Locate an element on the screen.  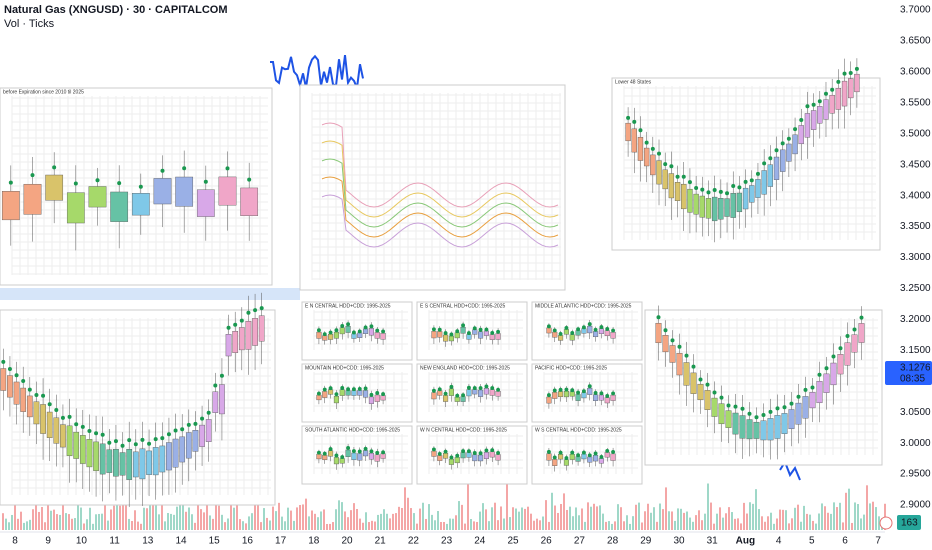
price-tick-label: 3.4000 is located at coordinates (915, 195).